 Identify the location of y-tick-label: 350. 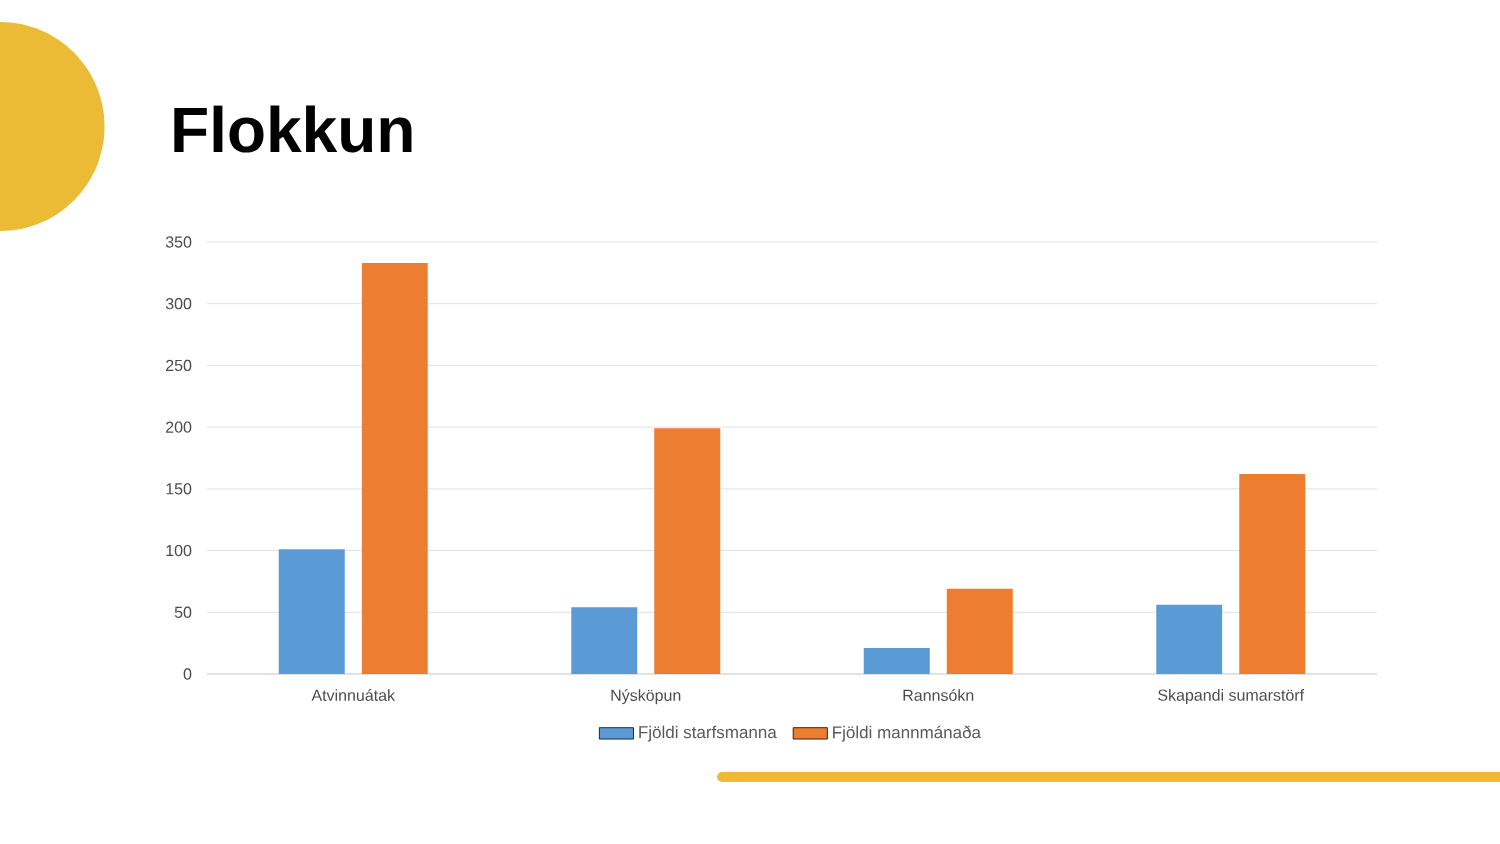
(178, 242).